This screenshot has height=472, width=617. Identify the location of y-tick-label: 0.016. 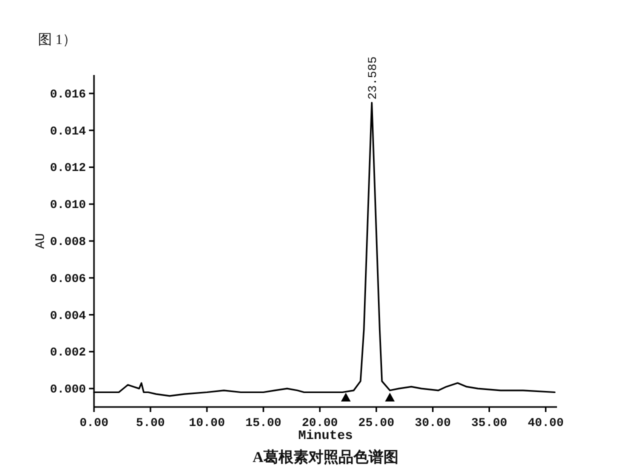
(68, 94).